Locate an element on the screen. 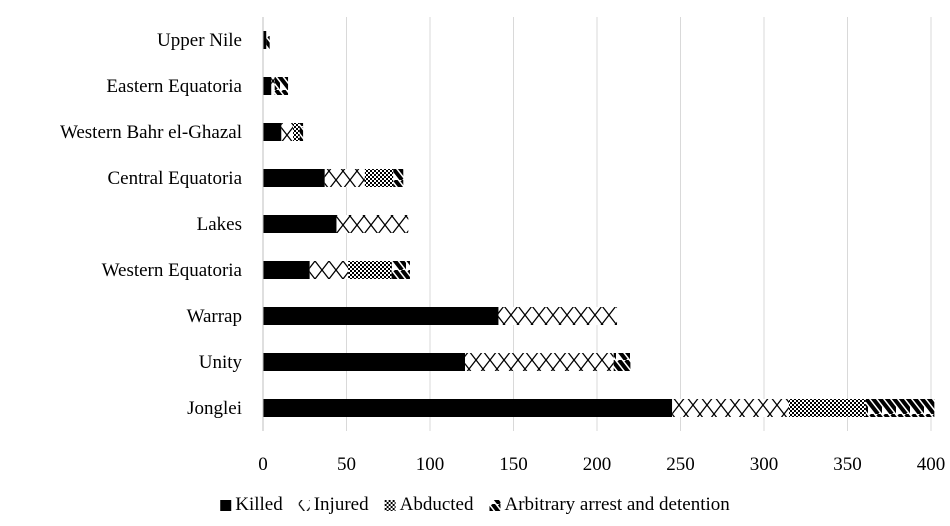 The image size is (950, 526). category-label: Central Equatoria is located at coordinates (174, 178).